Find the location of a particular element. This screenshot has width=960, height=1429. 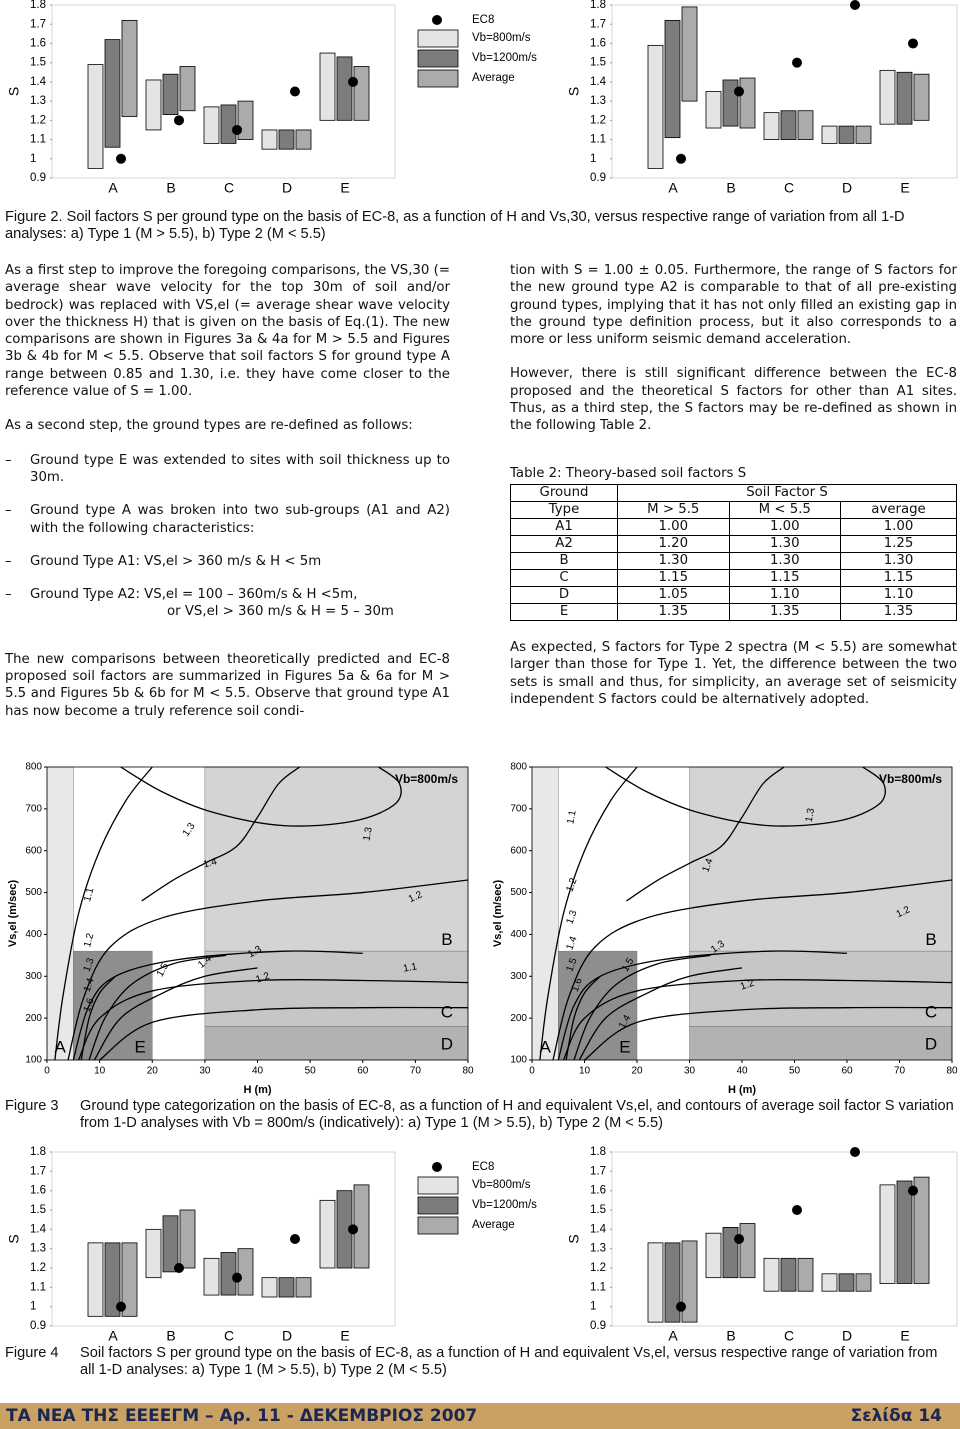

contours is located at coordinates (261, 913).